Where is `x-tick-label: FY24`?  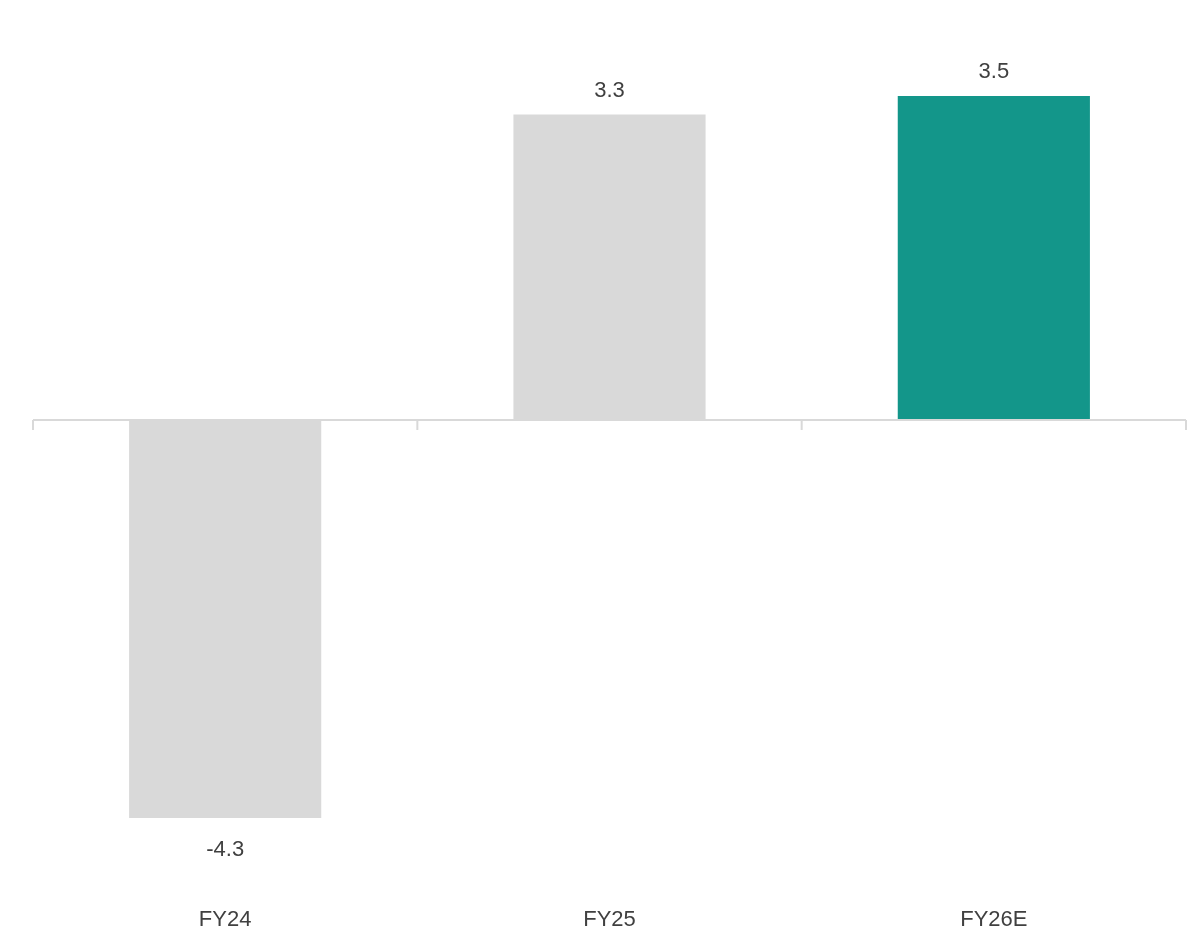
x-tick-label: FY24 is located at coordinates (225, 918).